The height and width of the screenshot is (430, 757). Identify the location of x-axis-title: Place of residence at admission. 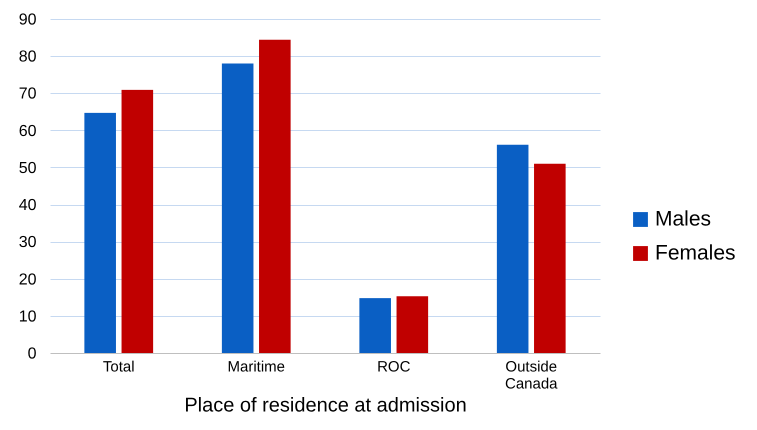
(325, 405).